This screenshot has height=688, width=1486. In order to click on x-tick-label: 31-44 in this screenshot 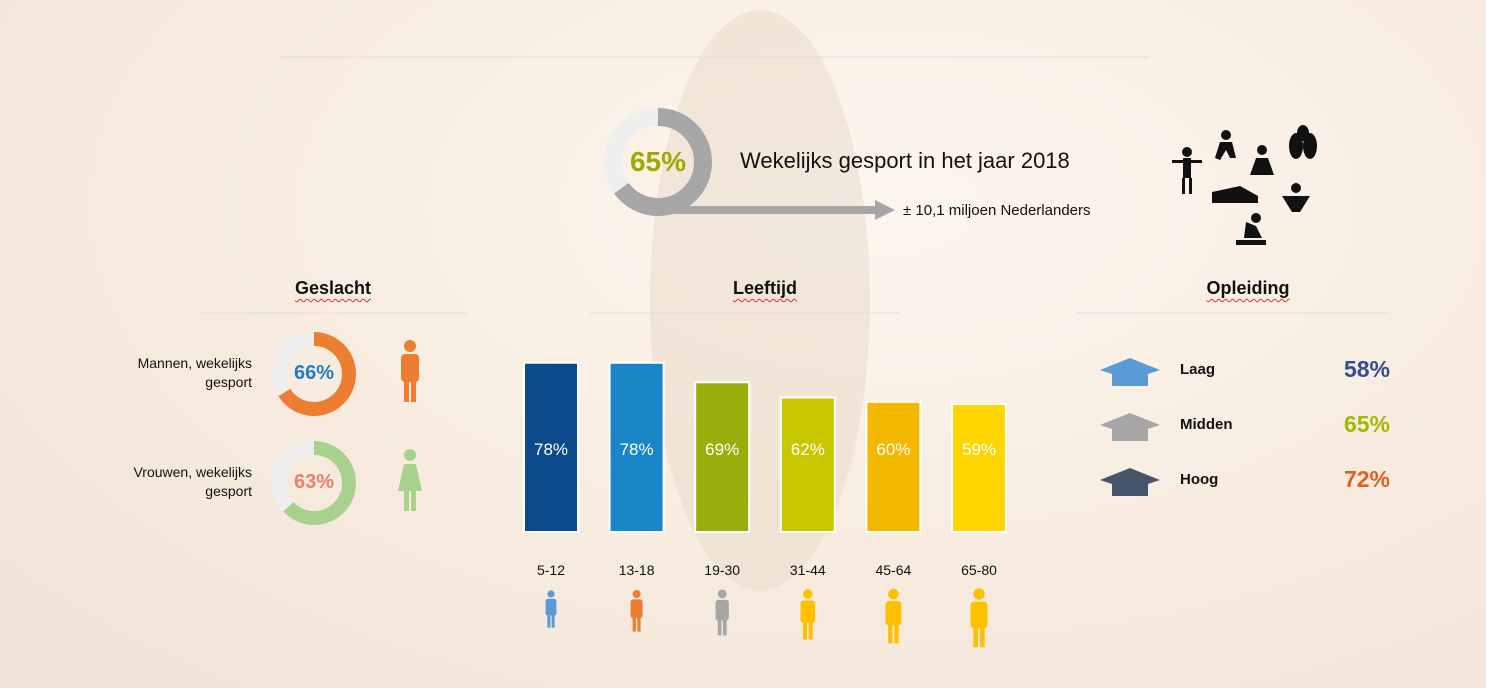, I will do `click(807, 570)`.